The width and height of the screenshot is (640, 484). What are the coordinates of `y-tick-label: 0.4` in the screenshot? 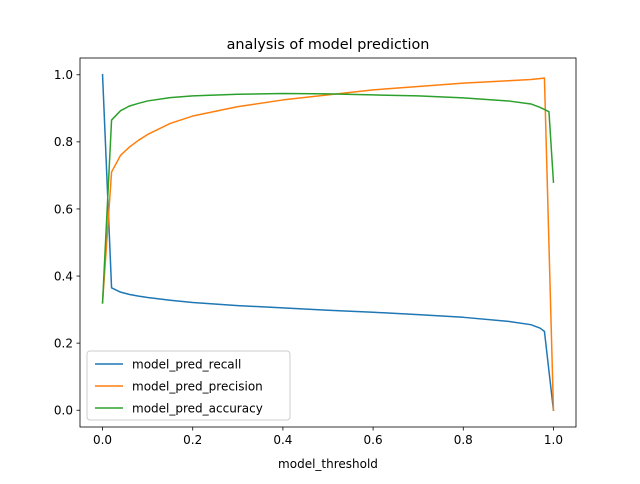 It's located at (63, 276).